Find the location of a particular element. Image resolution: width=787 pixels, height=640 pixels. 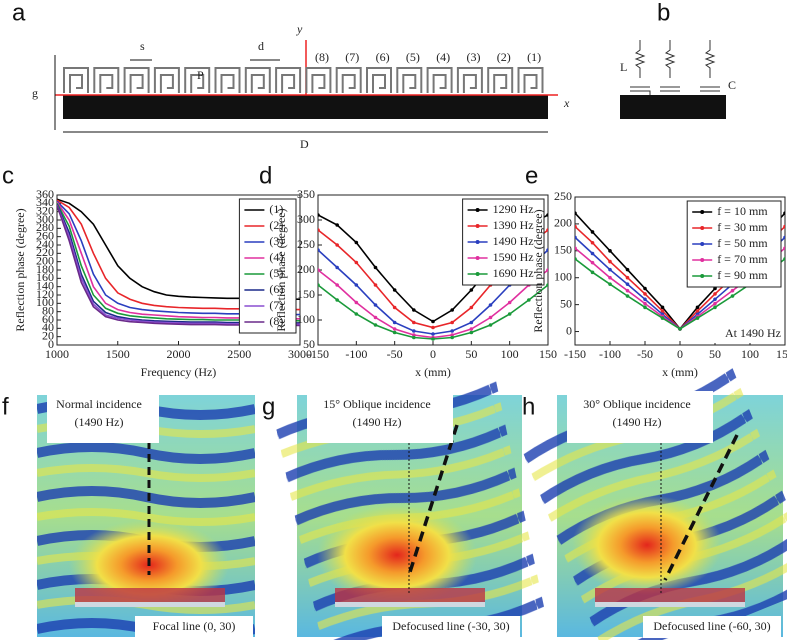

cell-label: (1) is located at coordinates (534, 57).